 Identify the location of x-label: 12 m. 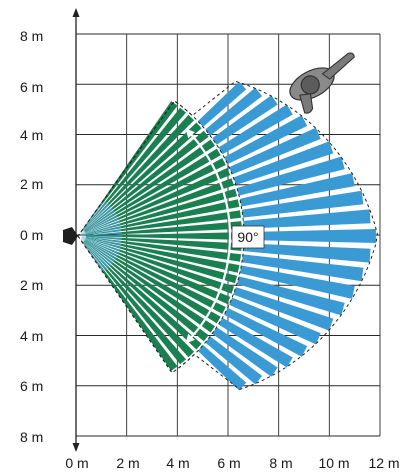
(383, 463).